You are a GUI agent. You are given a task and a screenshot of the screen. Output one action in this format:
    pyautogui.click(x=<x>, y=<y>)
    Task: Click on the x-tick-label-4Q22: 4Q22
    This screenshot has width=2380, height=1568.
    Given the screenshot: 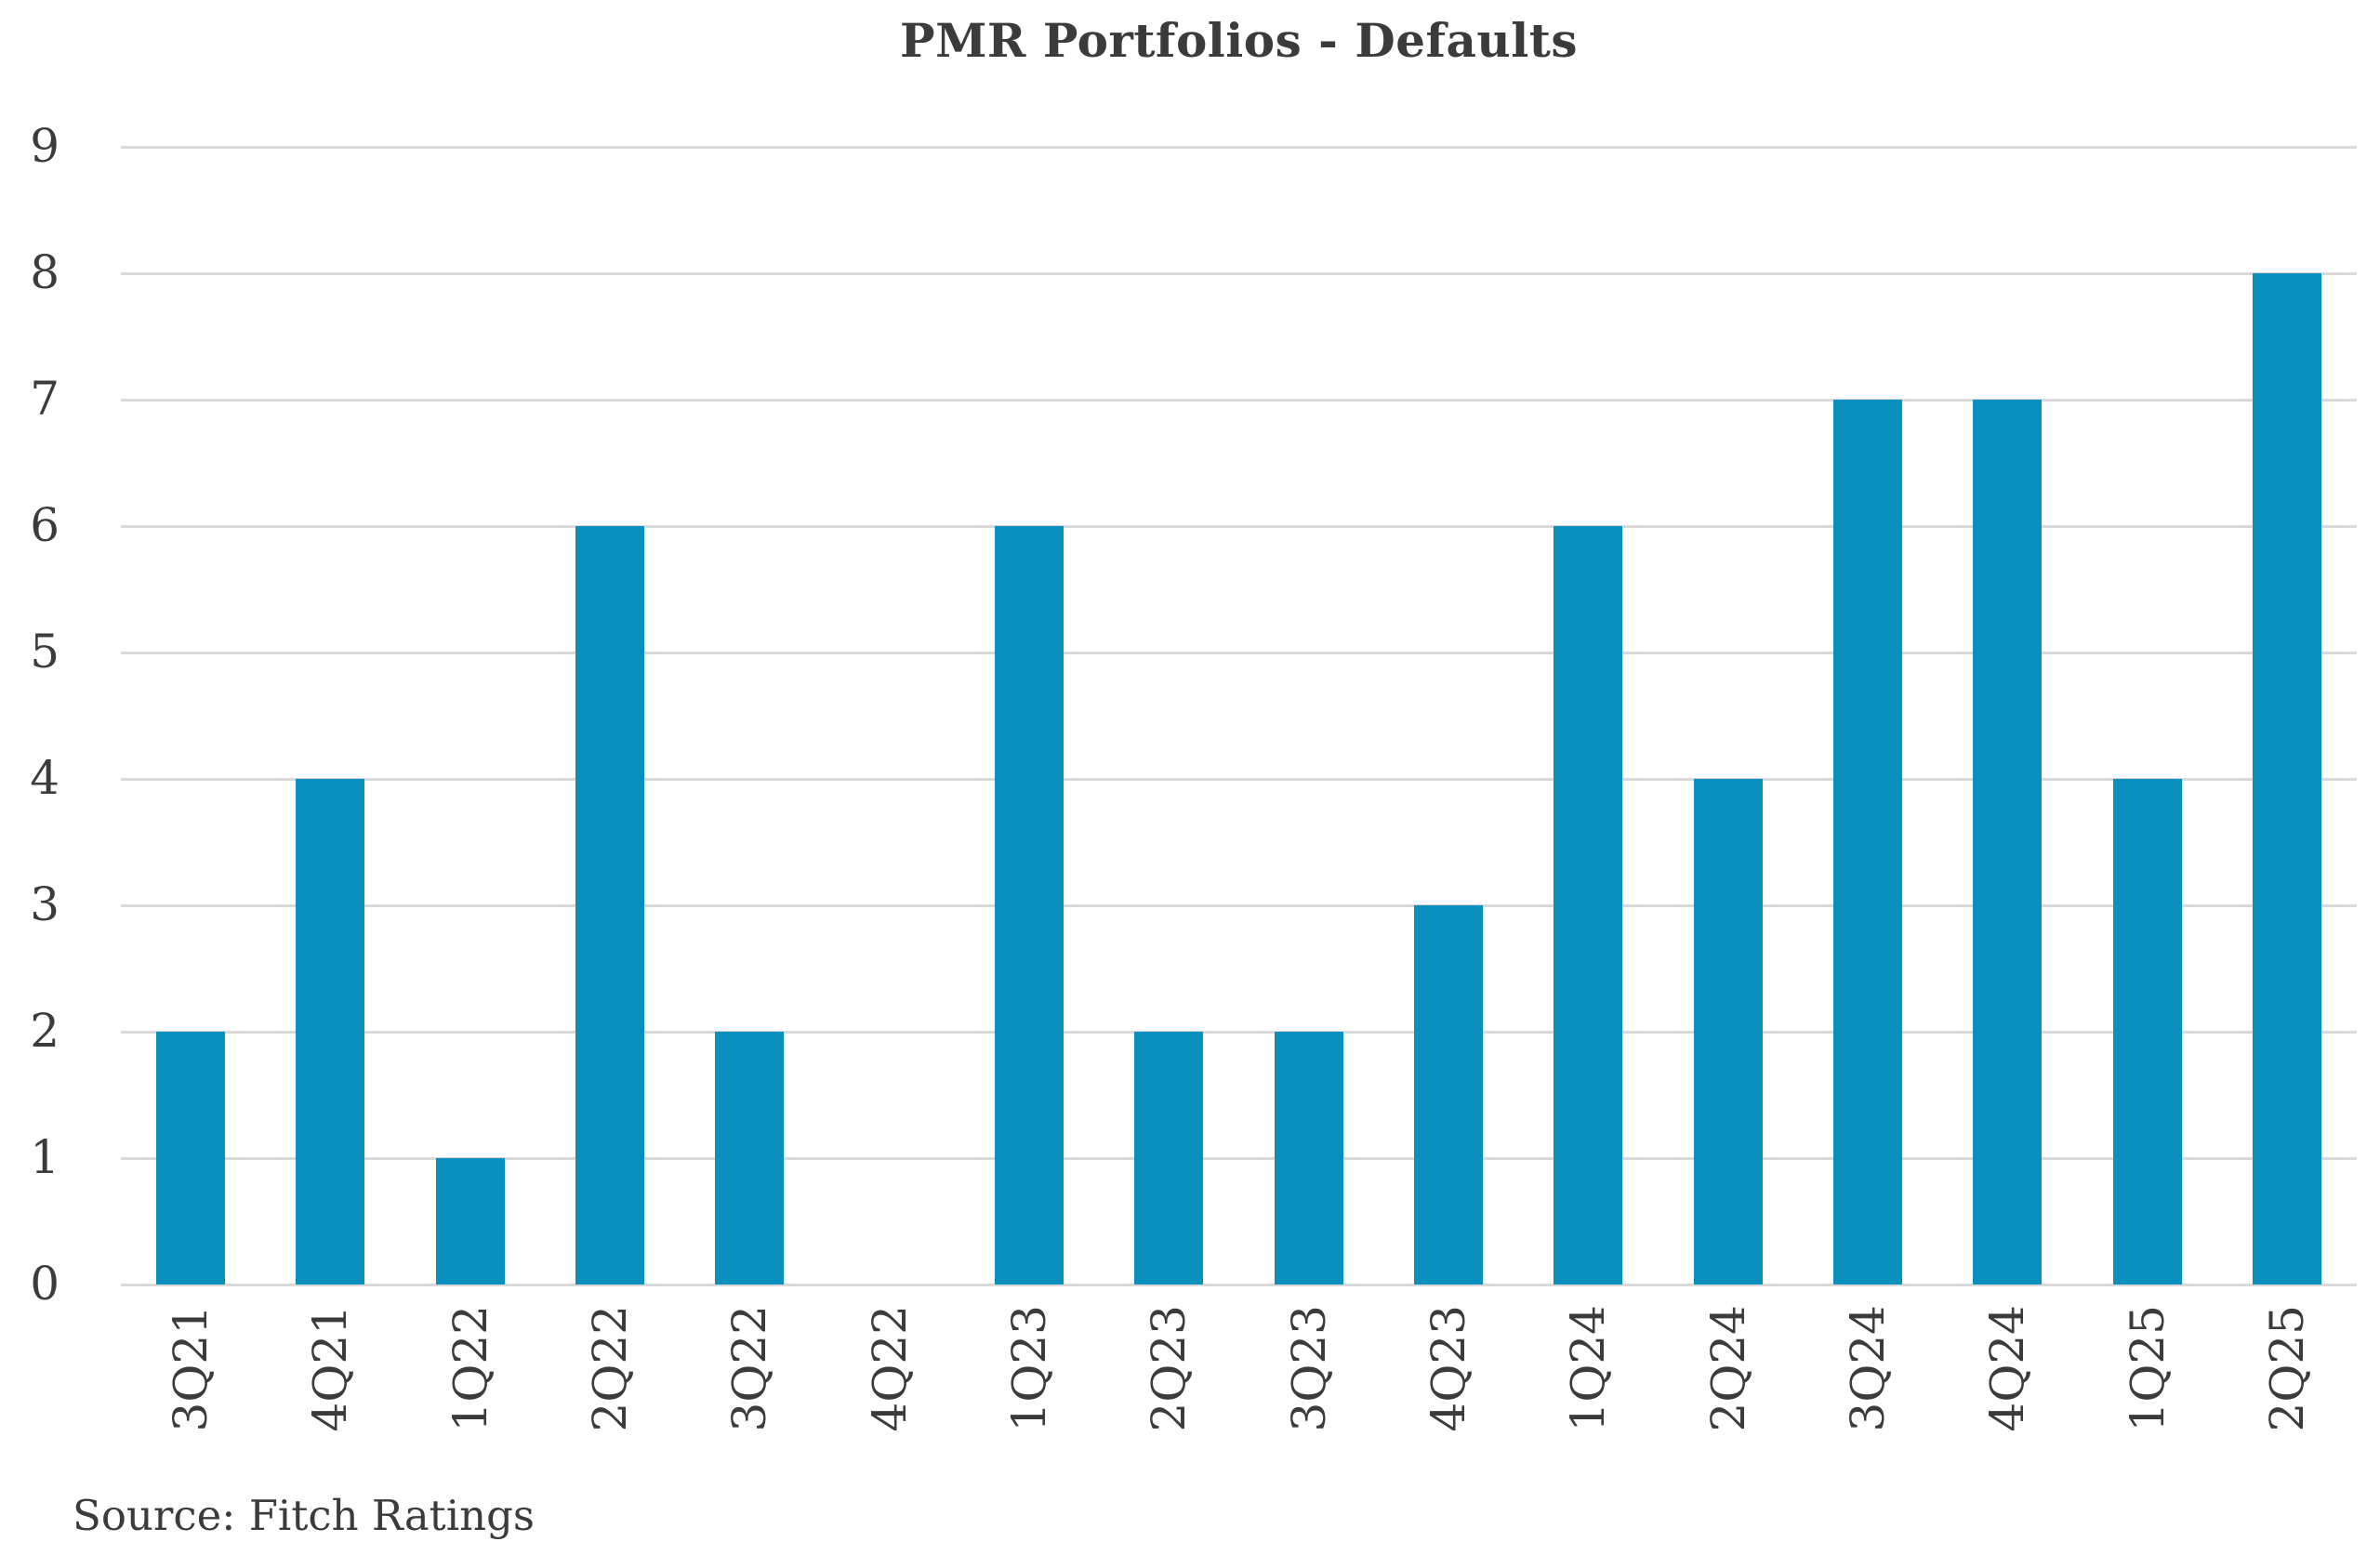 What is the action you would take?
    pyautogui.click(x=889, y=1368)
    